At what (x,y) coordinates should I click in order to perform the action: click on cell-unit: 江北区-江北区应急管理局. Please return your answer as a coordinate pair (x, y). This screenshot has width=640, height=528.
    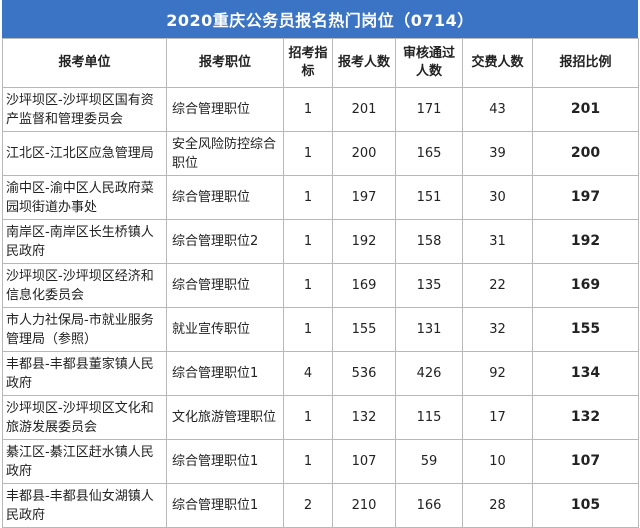
    Looking at the image, I should click on (84, 153).